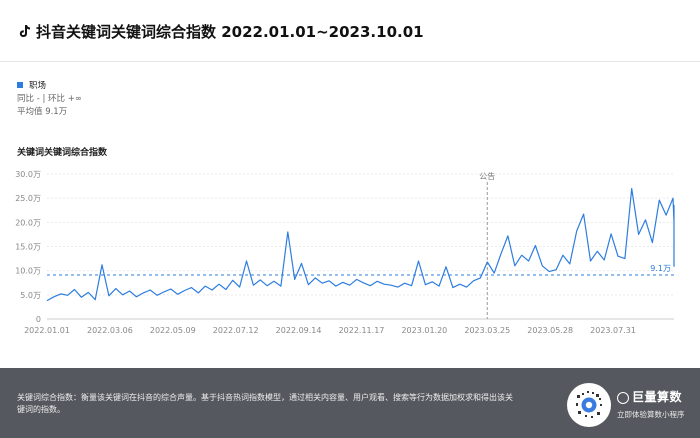 The height and width of the screenshot is (438, 700). What do you see at coordinates (20, 84) in the screenshot?
I see `legend-swatch` at bounding box center [20, 84].